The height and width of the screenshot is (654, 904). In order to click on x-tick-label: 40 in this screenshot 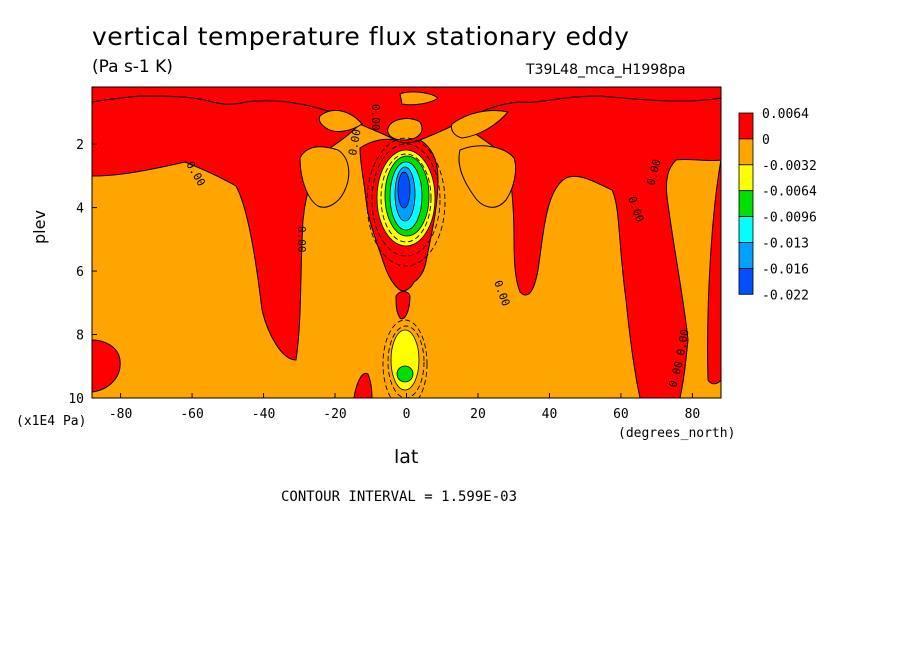, I will do `click(550, 414)`.